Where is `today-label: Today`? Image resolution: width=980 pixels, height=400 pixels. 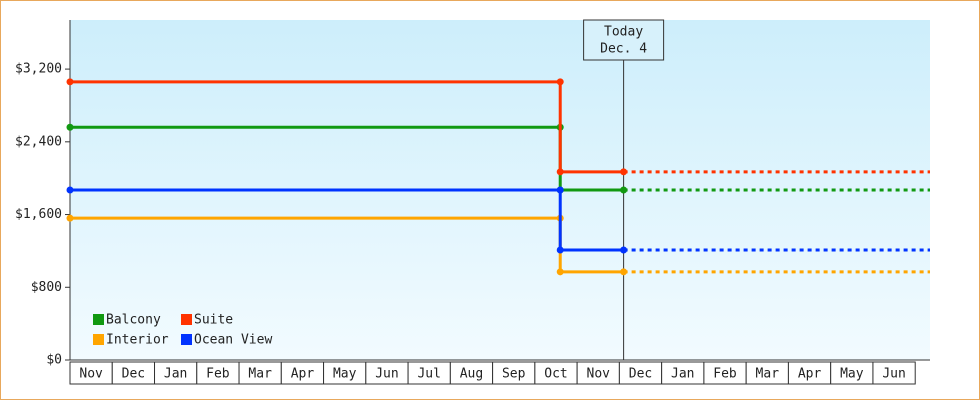 today-label: Today is located at coordinates (623, 32).